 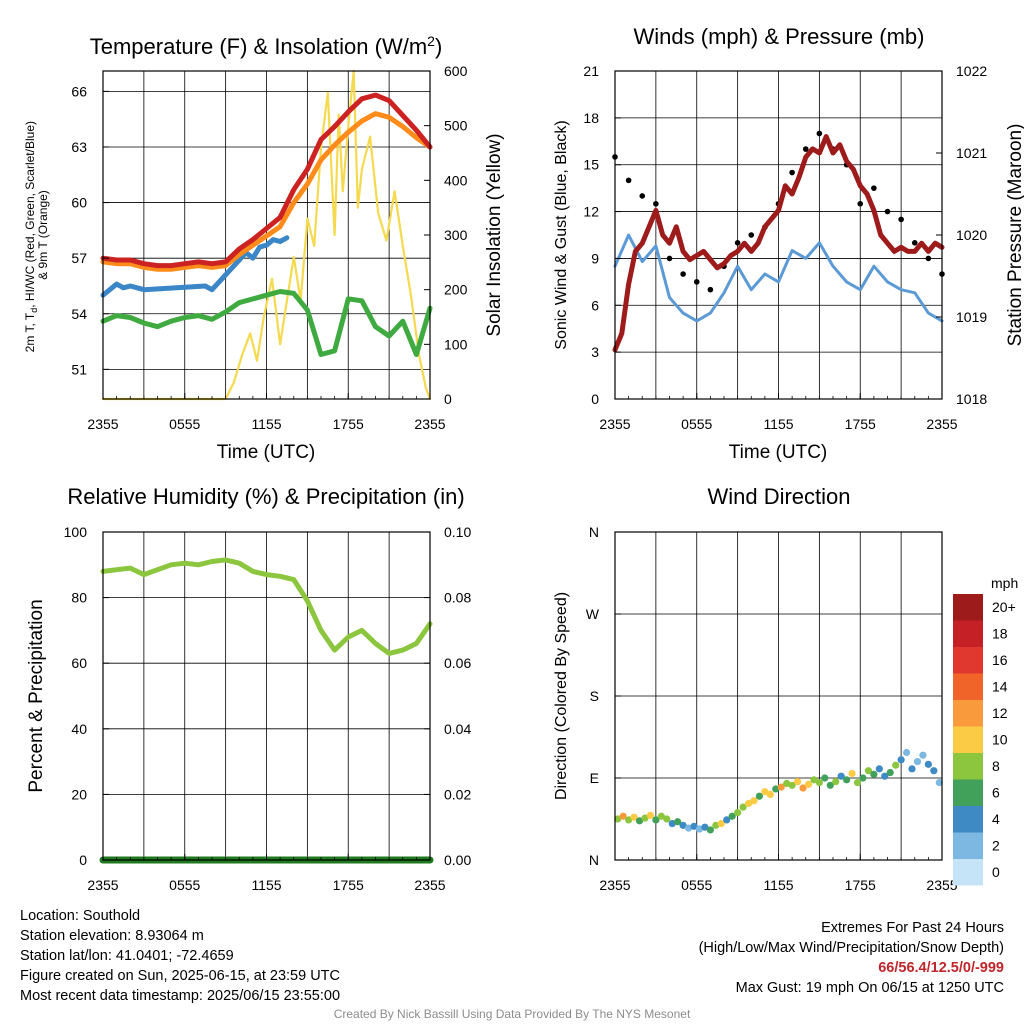 I want to click on y-tick-label-right: 1019, so click(x=971, y=317).